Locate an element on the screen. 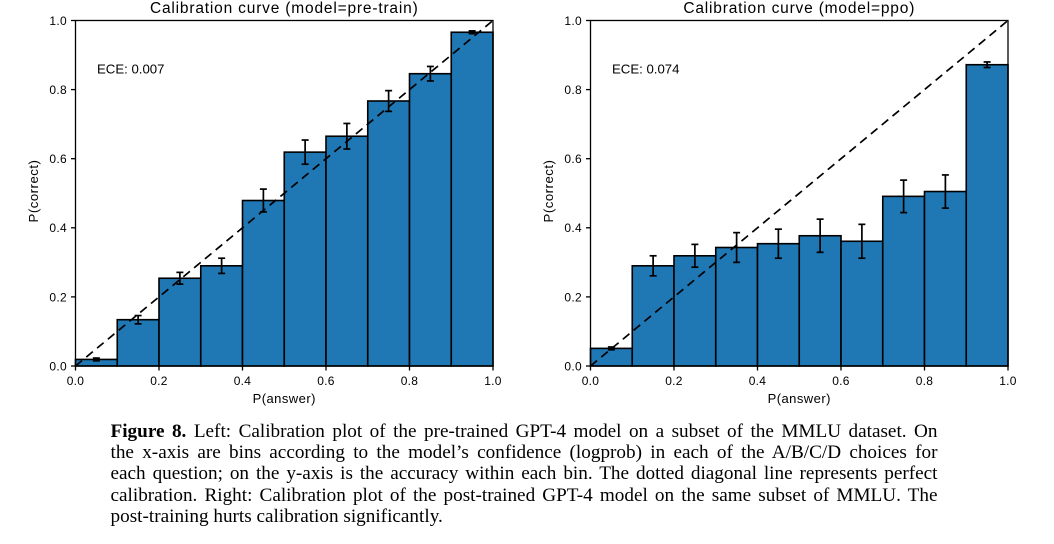 The width and height of the screenshot is (1054, 544). svg-text: ECE: 0.007 is located at coordinates (130, 69).